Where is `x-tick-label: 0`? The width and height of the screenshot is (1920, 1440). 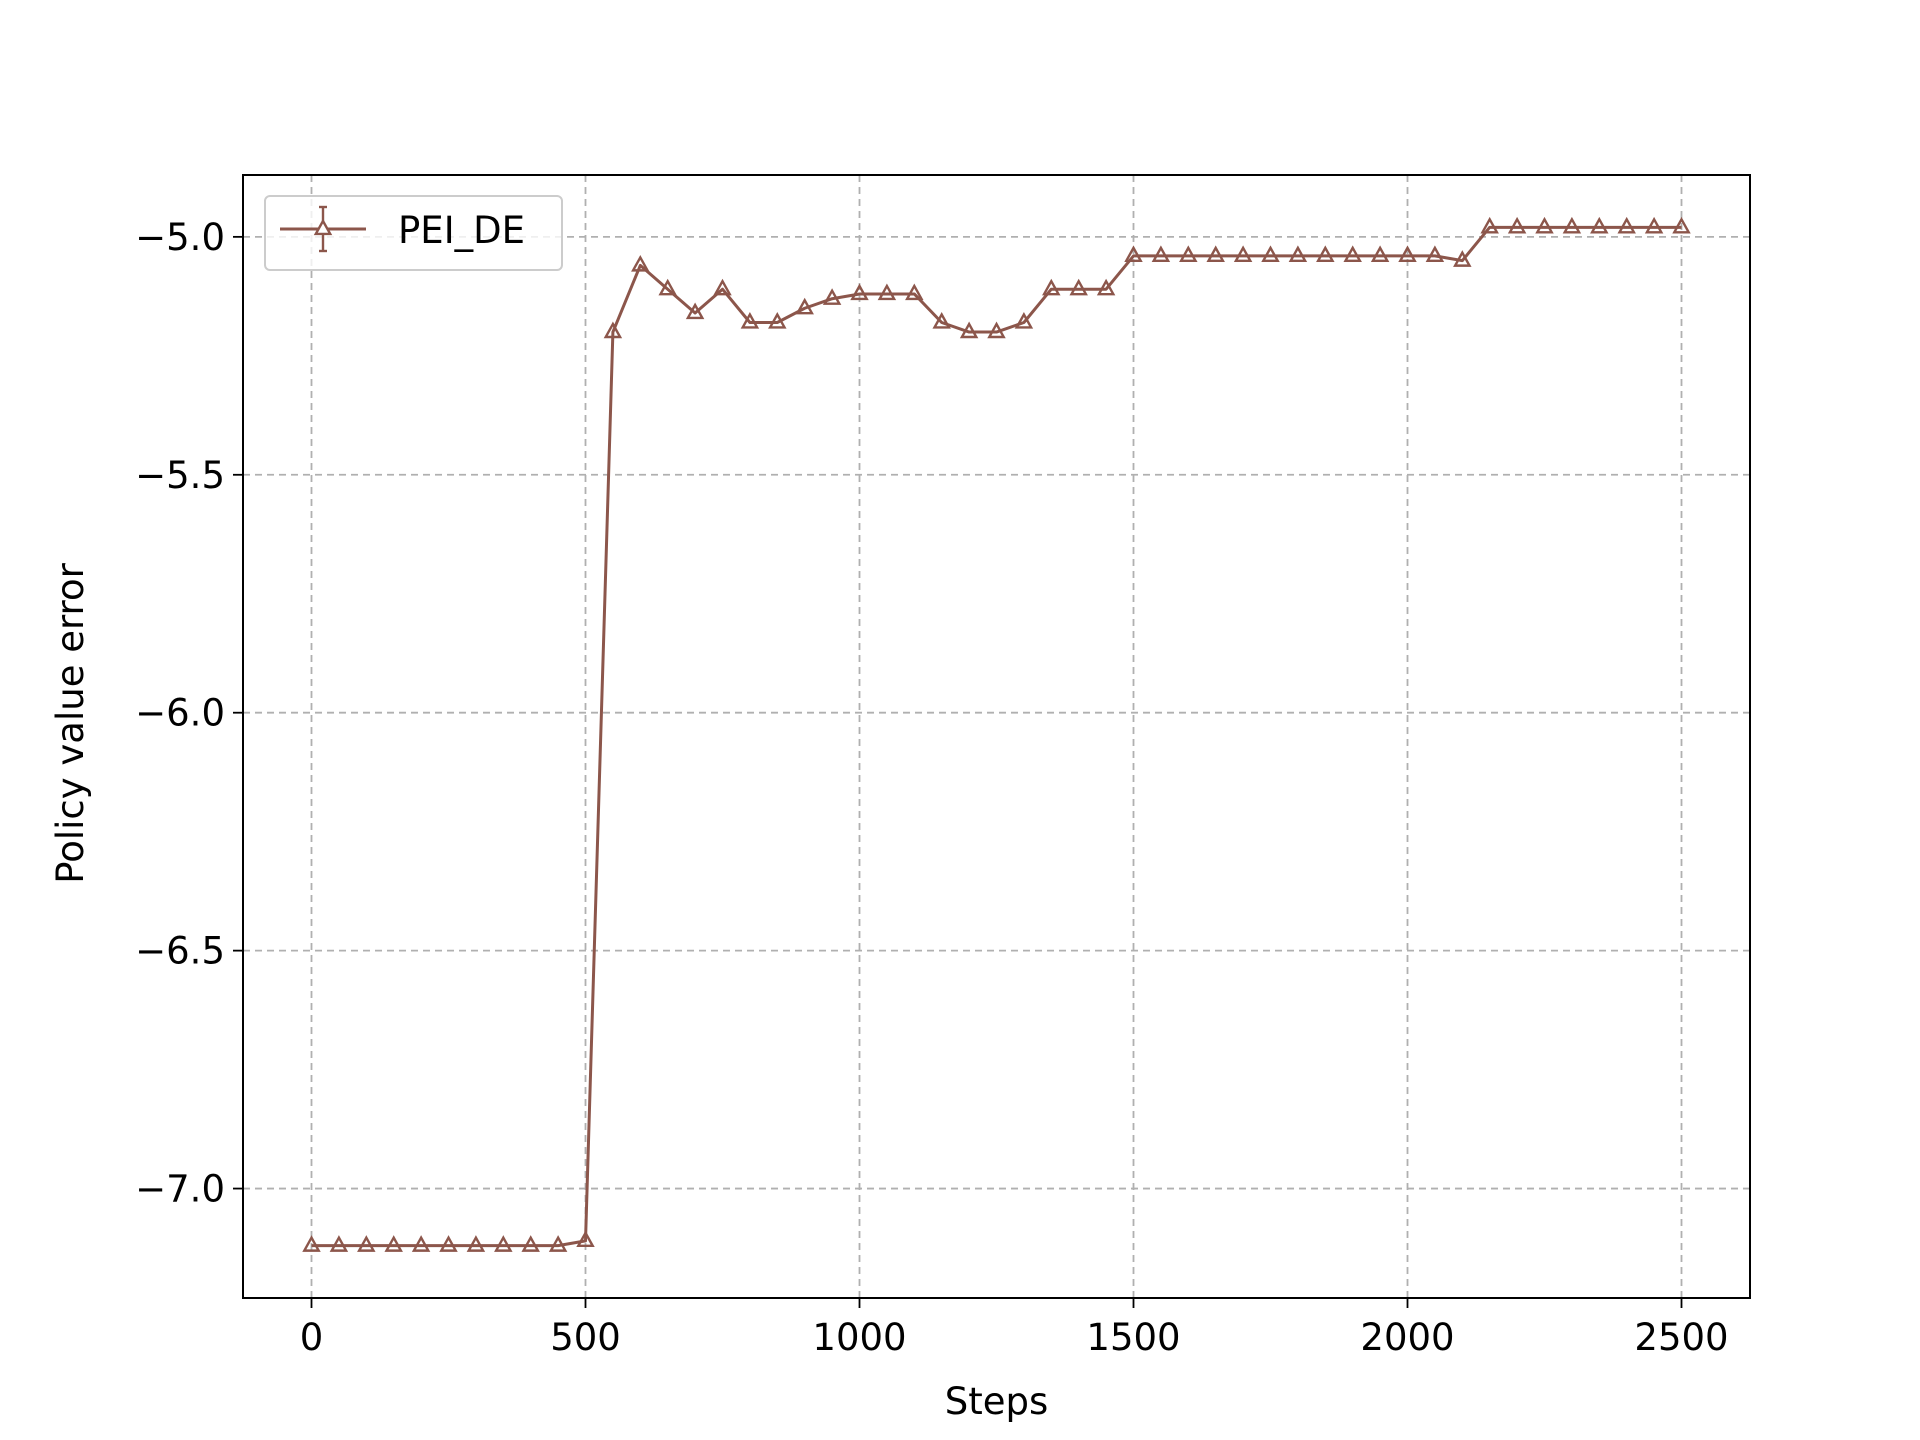 x-tick-label: 0 is located at coordinates (312, 1337).